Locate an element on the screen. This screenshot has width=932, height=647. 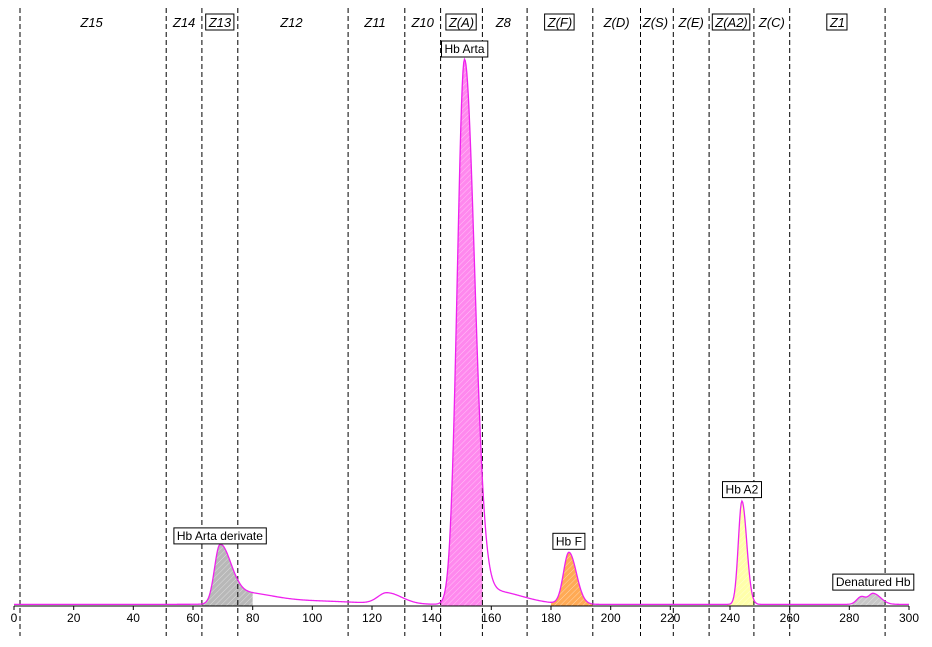
x-tick-label: 80 is located at coordinates (253, 618).